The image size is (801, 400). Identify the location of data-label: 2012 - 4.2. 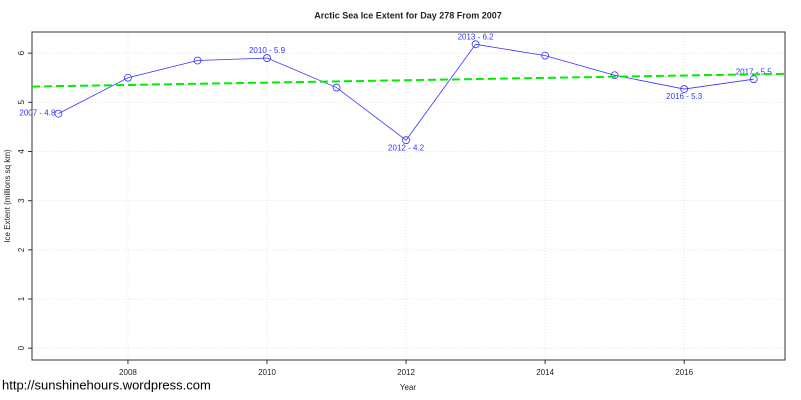
(406, 147).